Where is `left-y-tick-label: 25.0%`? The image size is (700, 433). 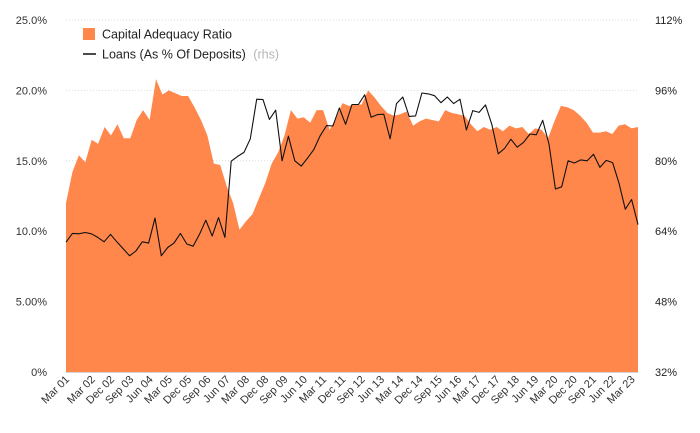 left-y-tick-label: 25.0% is located at coordinates (31, 21).